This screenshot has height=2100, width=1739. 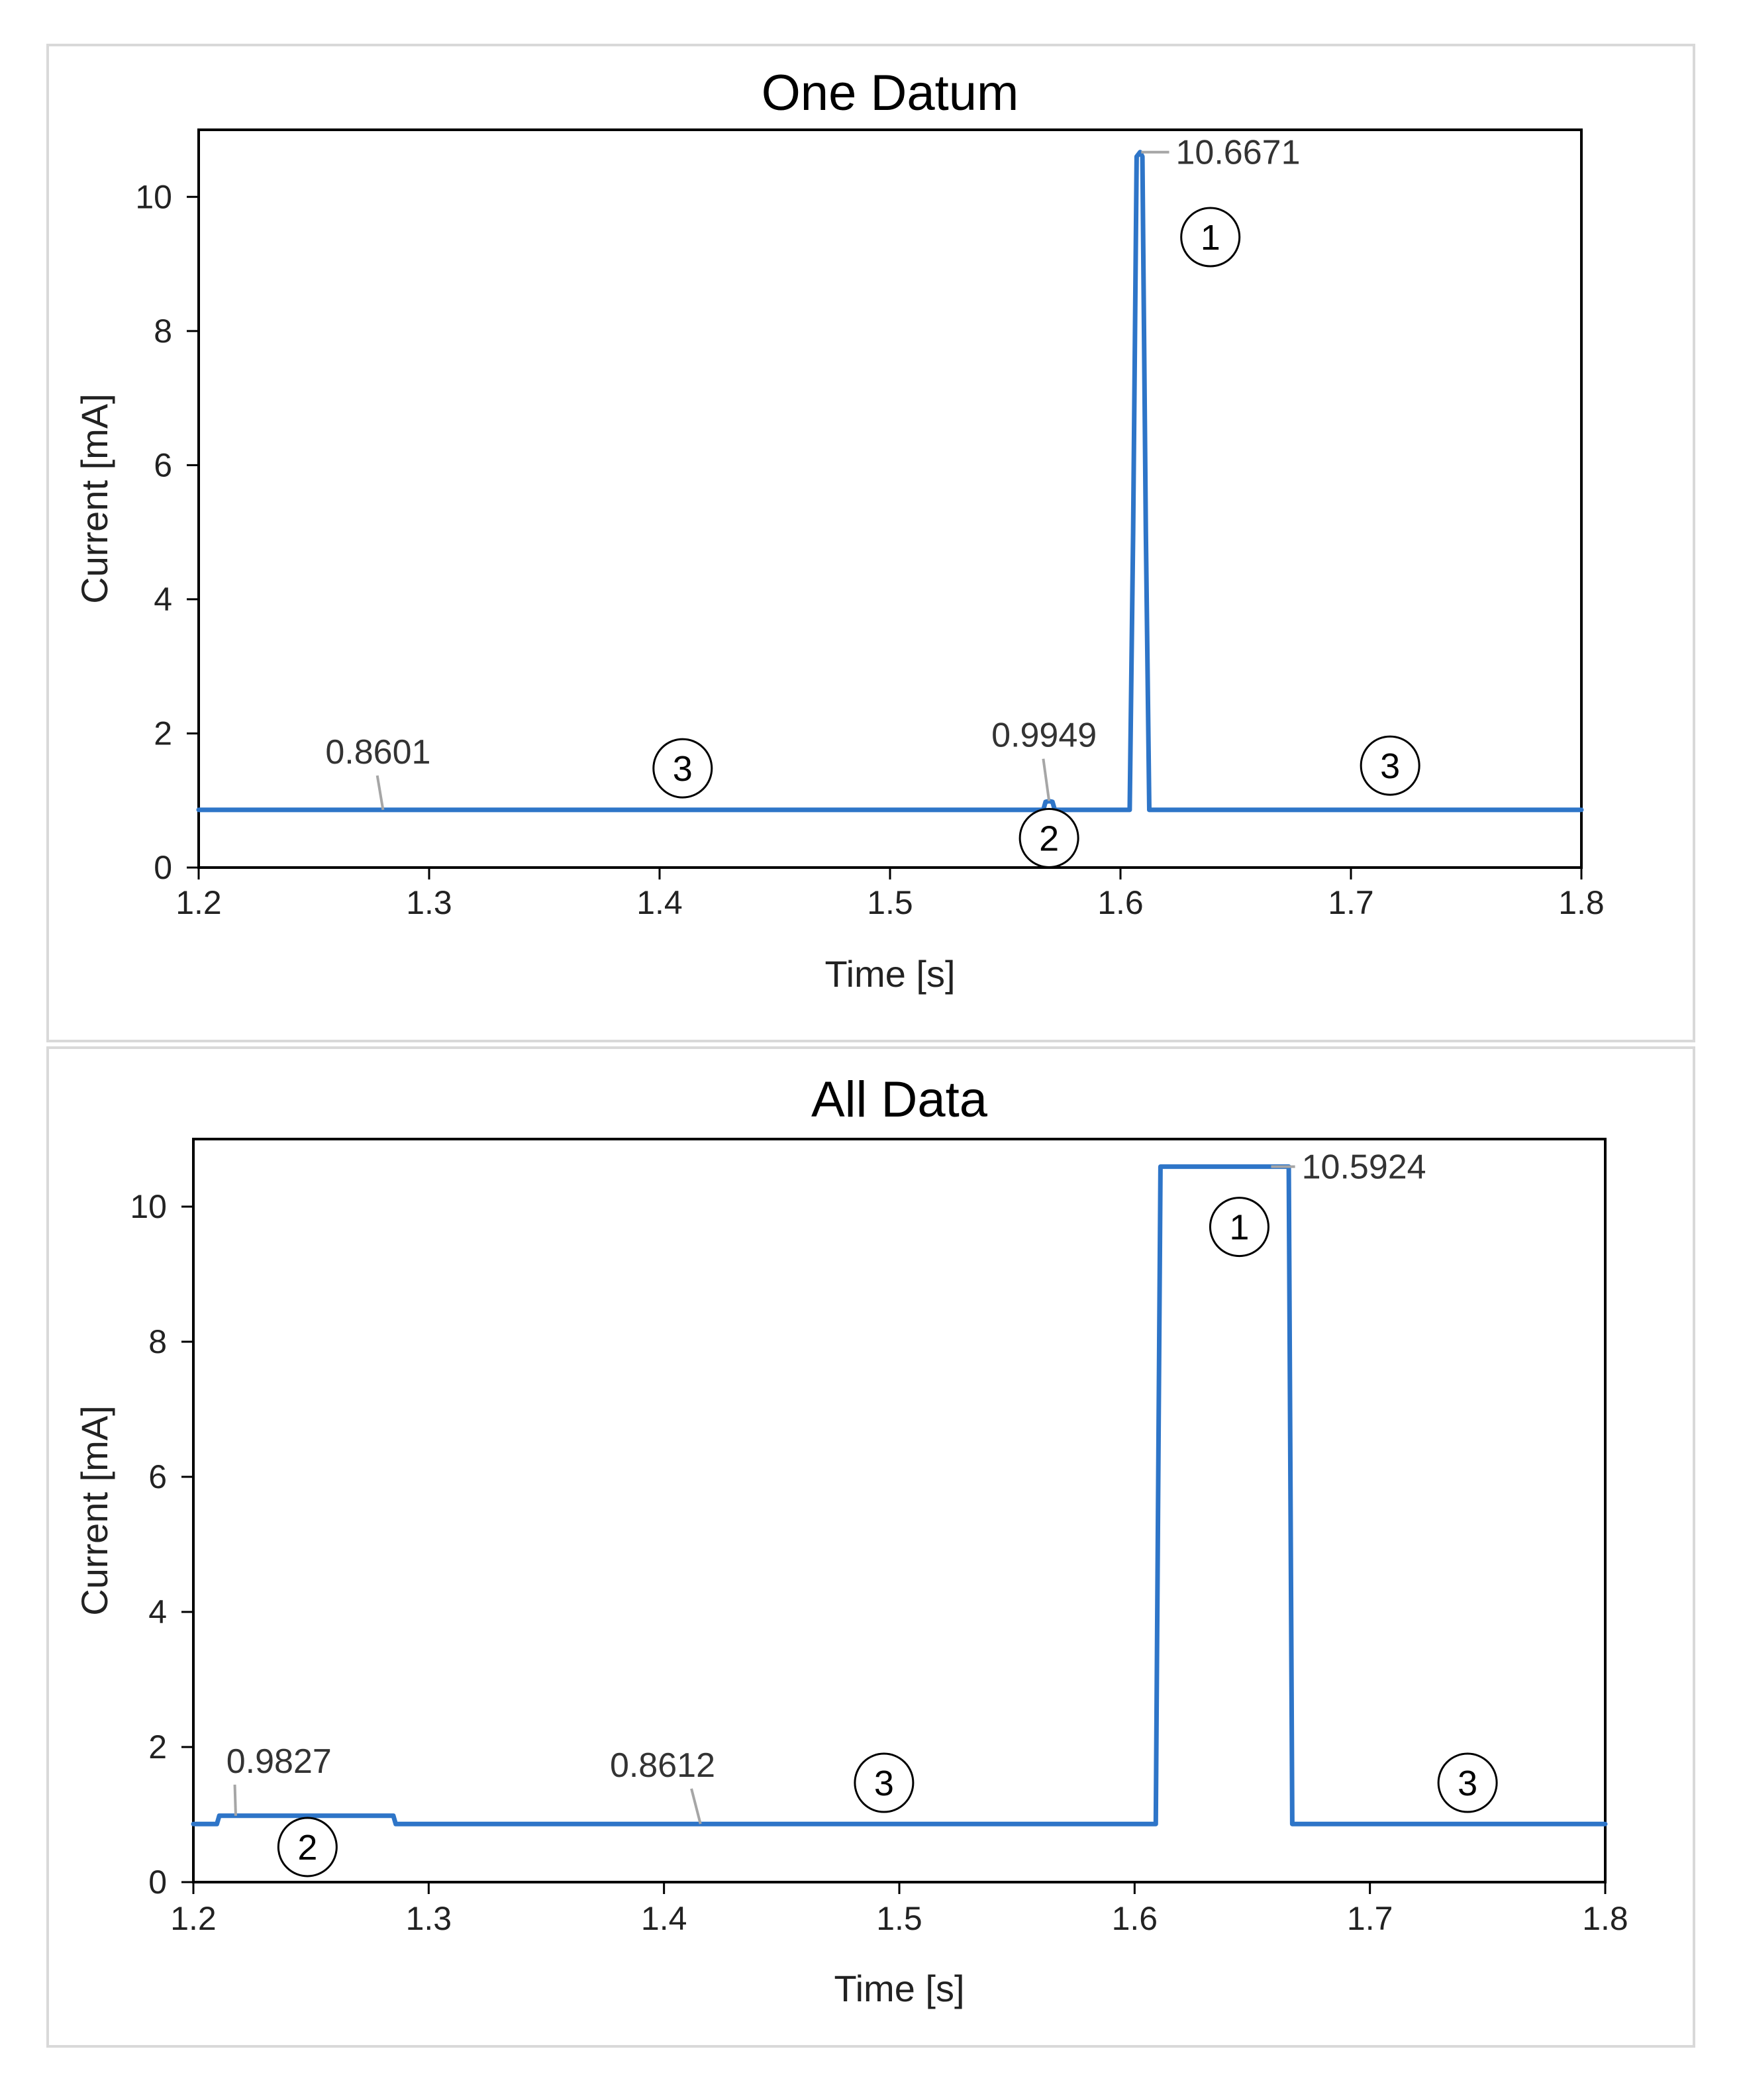 I want to click on annotation-label: 0.8612, so click(x=662, y=1766).